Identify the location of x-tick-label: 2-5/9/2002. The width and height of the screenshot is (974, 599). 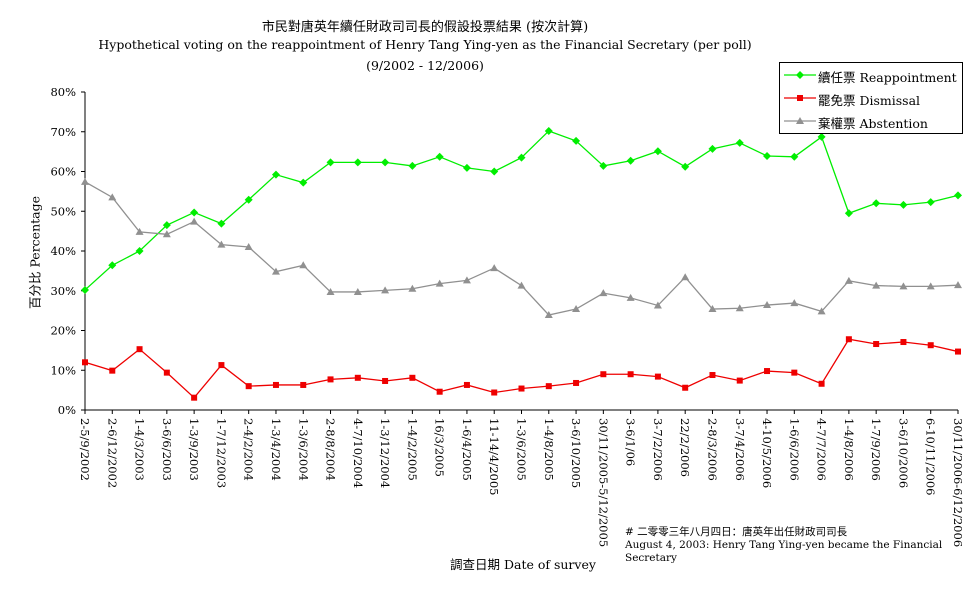
(85, 449).